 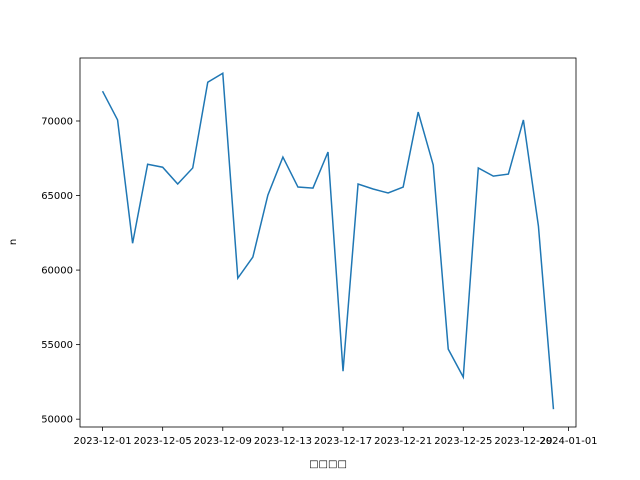 What do you see at coordinates (463, 441) in the screenshot?
I see `x-tick-label: 2023-12-25` at bounding box center [463, 441].